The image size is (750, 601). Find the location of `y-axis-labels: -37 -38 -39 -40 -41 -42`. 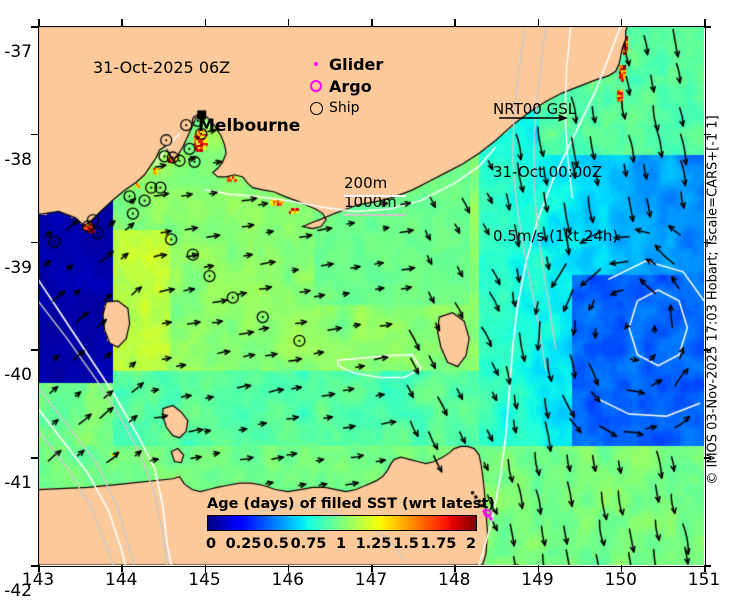

y-axis-labels: -37 -38 -39 -40 -41 -42 is located at coordinates (19, 313).